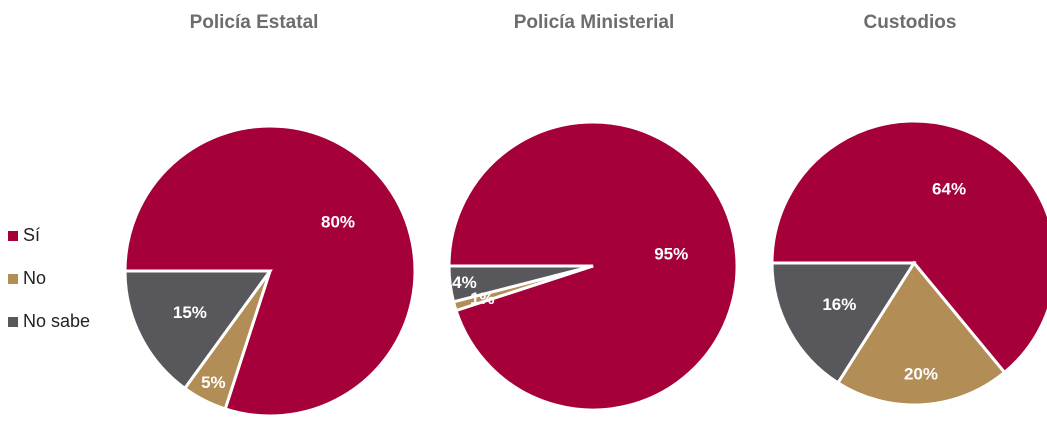 The width and height of the screenshot is (1047, 429). Describe the element at coordinates (13, 278) in the screenshot. I see `legend-swatch-no` at that location.